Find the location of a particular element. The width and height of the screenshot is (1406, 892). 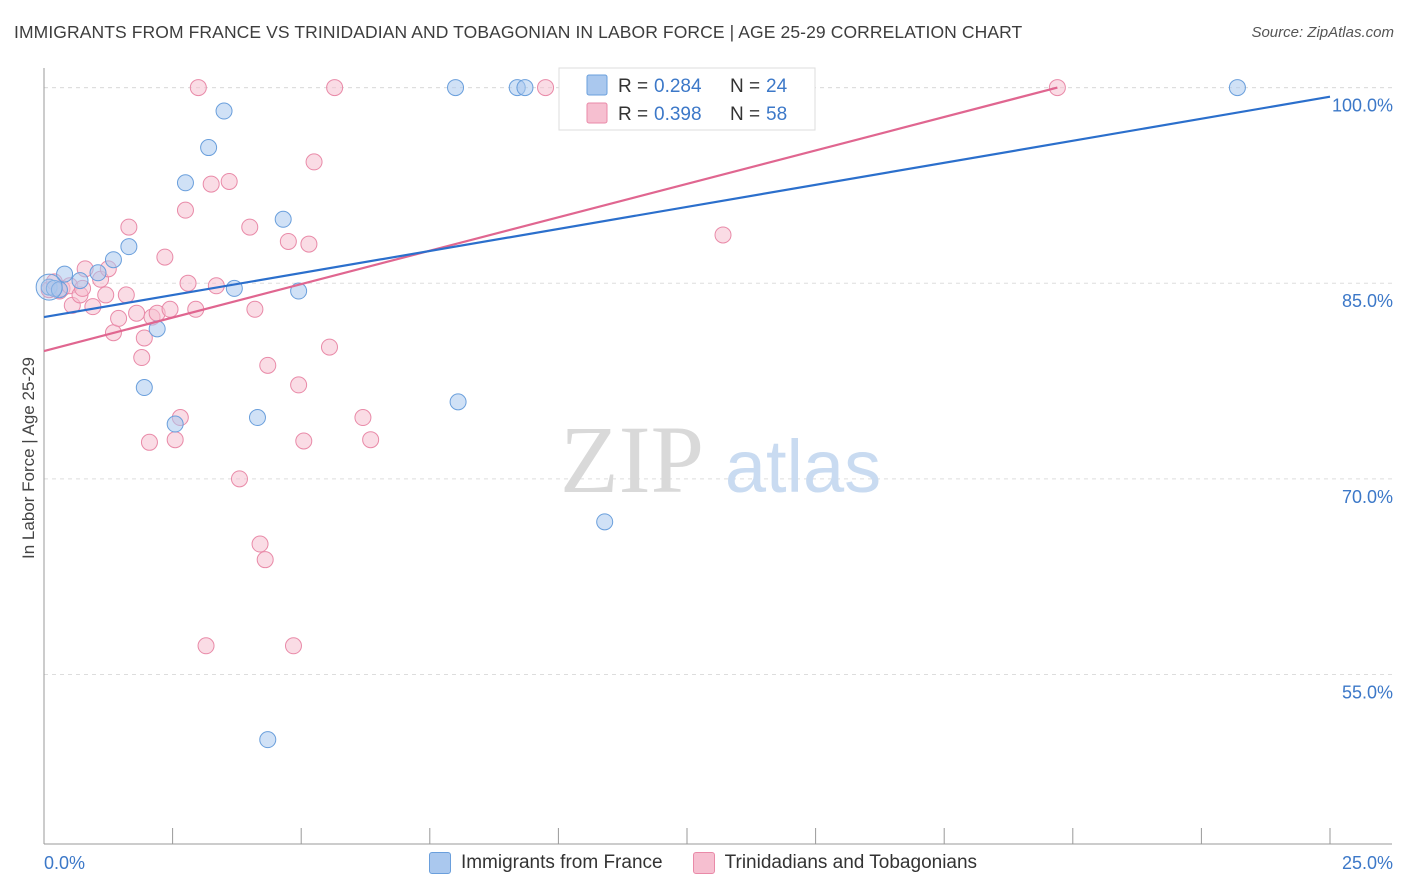

legend-r-label-blue: R = is located at coordinates (633, 86).